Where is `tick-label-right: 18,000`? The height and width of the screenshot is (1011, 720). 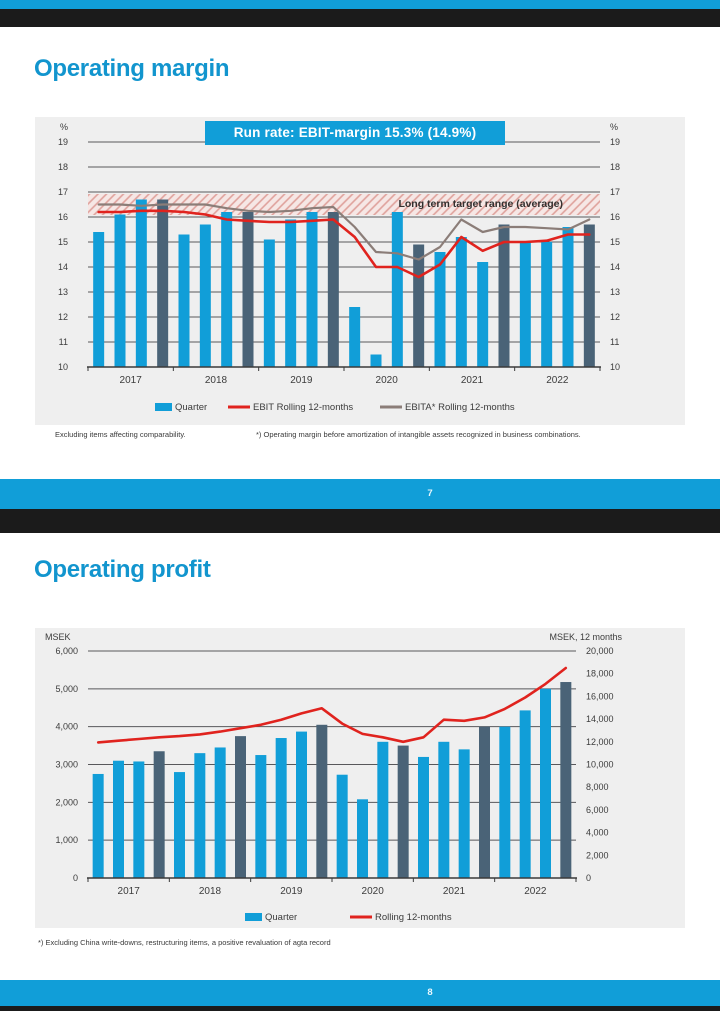 tick-label-right: 18,000 is located at coordinates (600, 674).